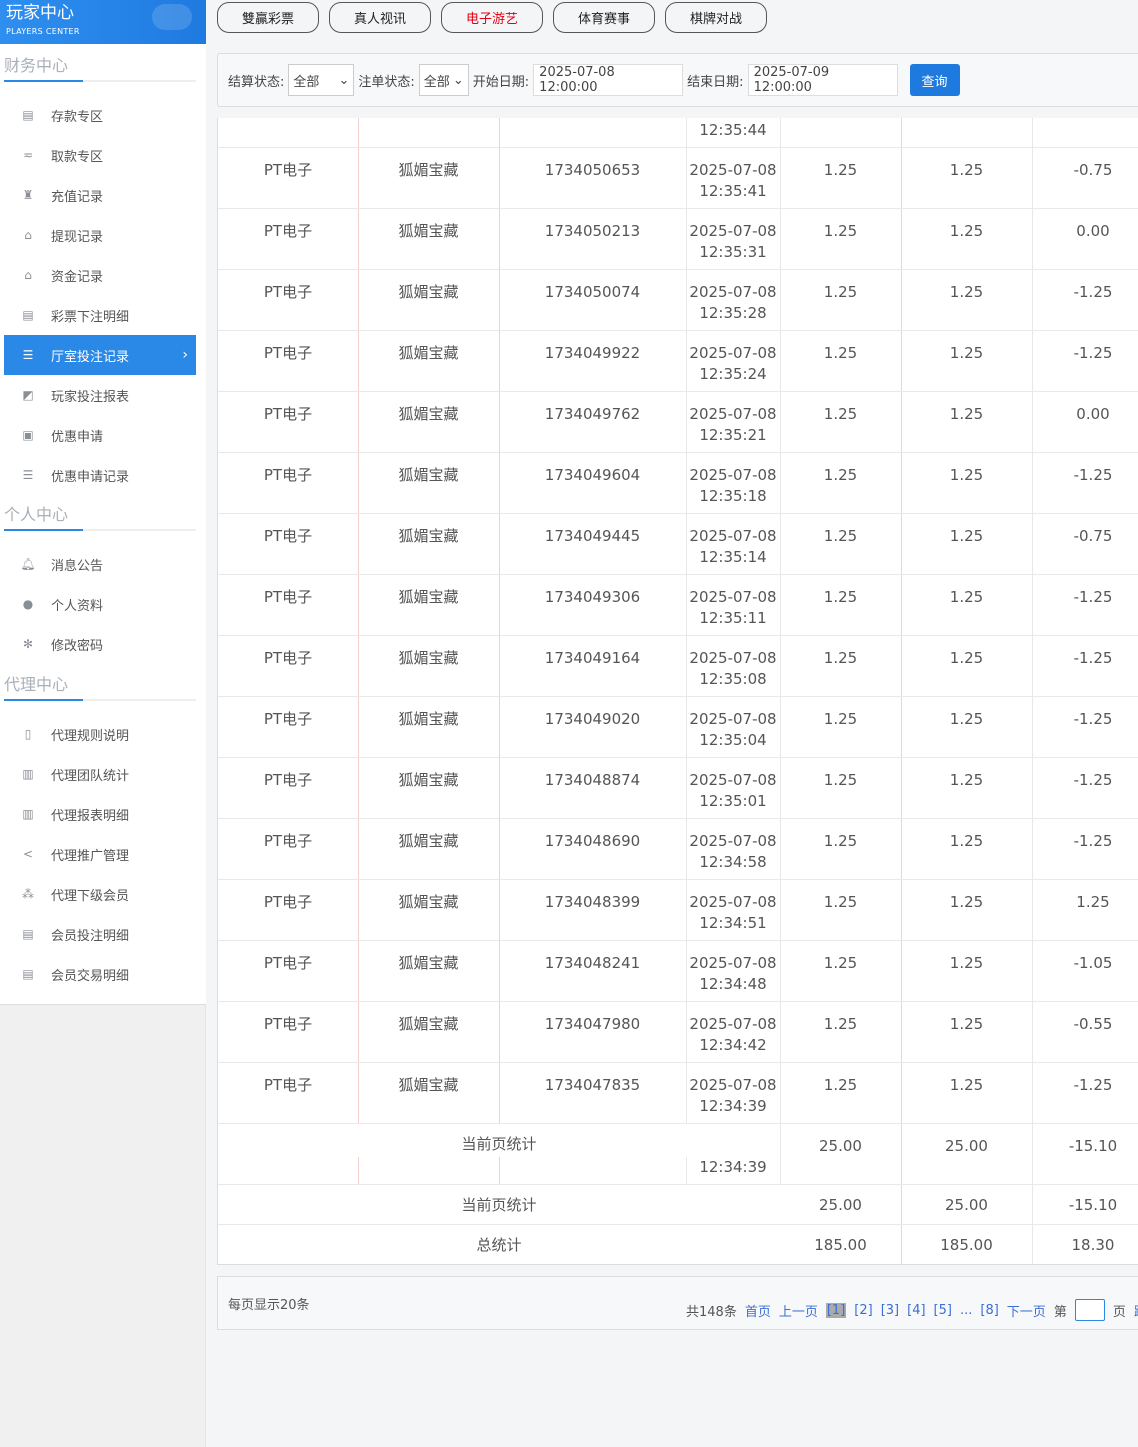  What do you see at coordinates (989, 1310) in the screenshot?
I see `page-link: [8]` at bounding box center [989, 1310].